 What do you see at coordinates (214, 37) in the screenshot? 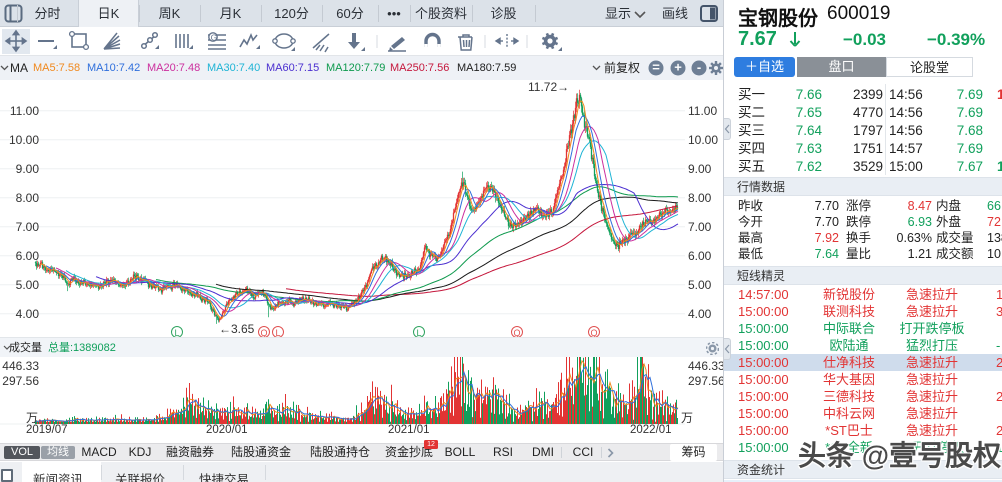
I see `svg-text: G` at bounding box center [214, 37].